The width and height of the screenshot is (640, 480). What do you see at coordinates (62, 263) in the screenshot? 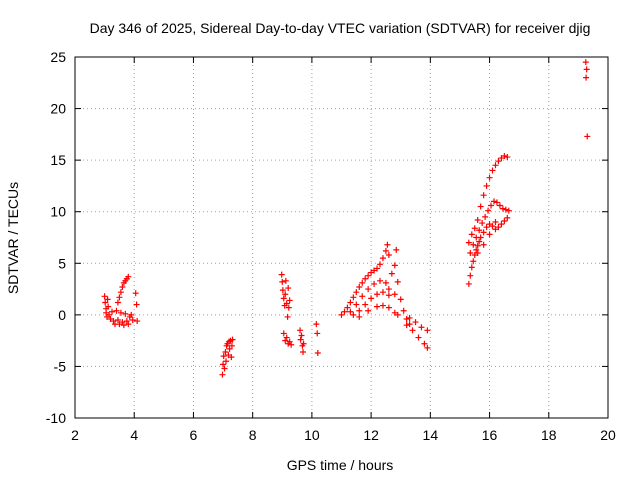
I see `y-tick-label: 5` at bounding box center [62, 263].